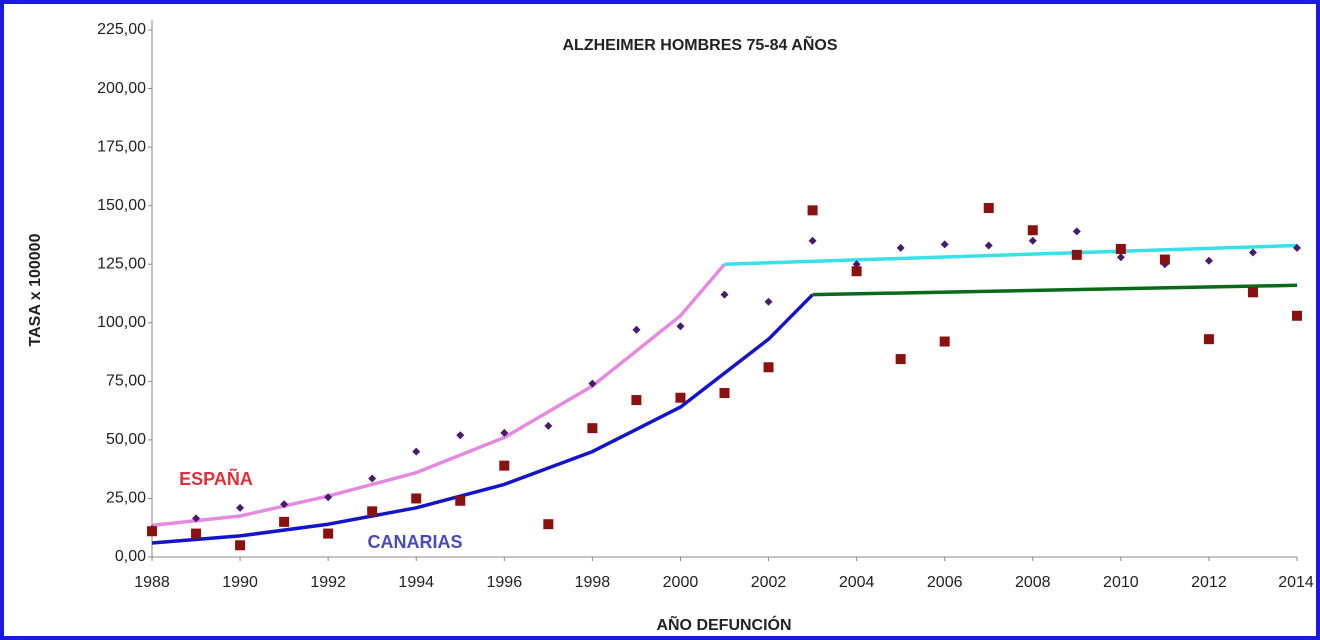  I want to click on x-tick-label: 1992, so click(328, 582).